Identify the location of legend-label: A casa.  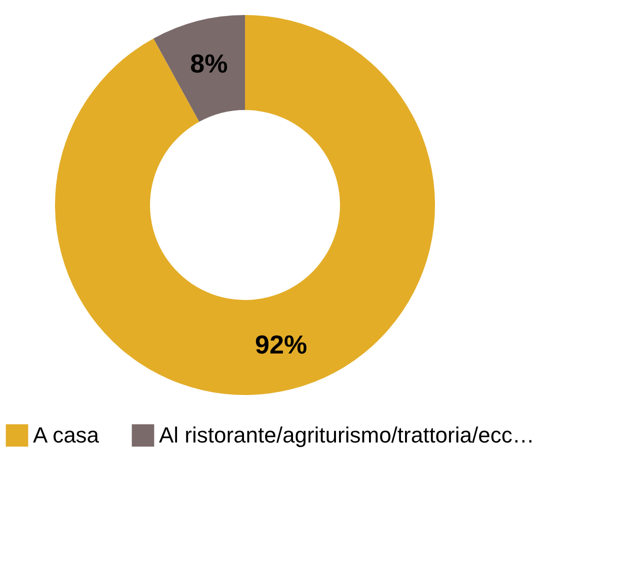
(66, 435).